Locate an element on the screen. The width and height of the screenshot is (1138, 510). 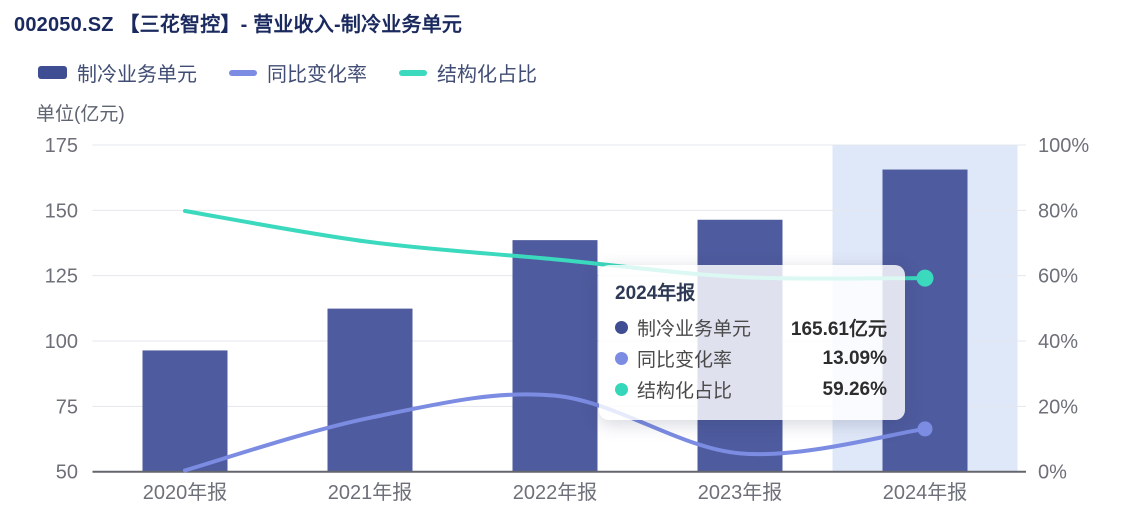
legend-label: 制冷业务单元 is located at coordinates (137, 75).